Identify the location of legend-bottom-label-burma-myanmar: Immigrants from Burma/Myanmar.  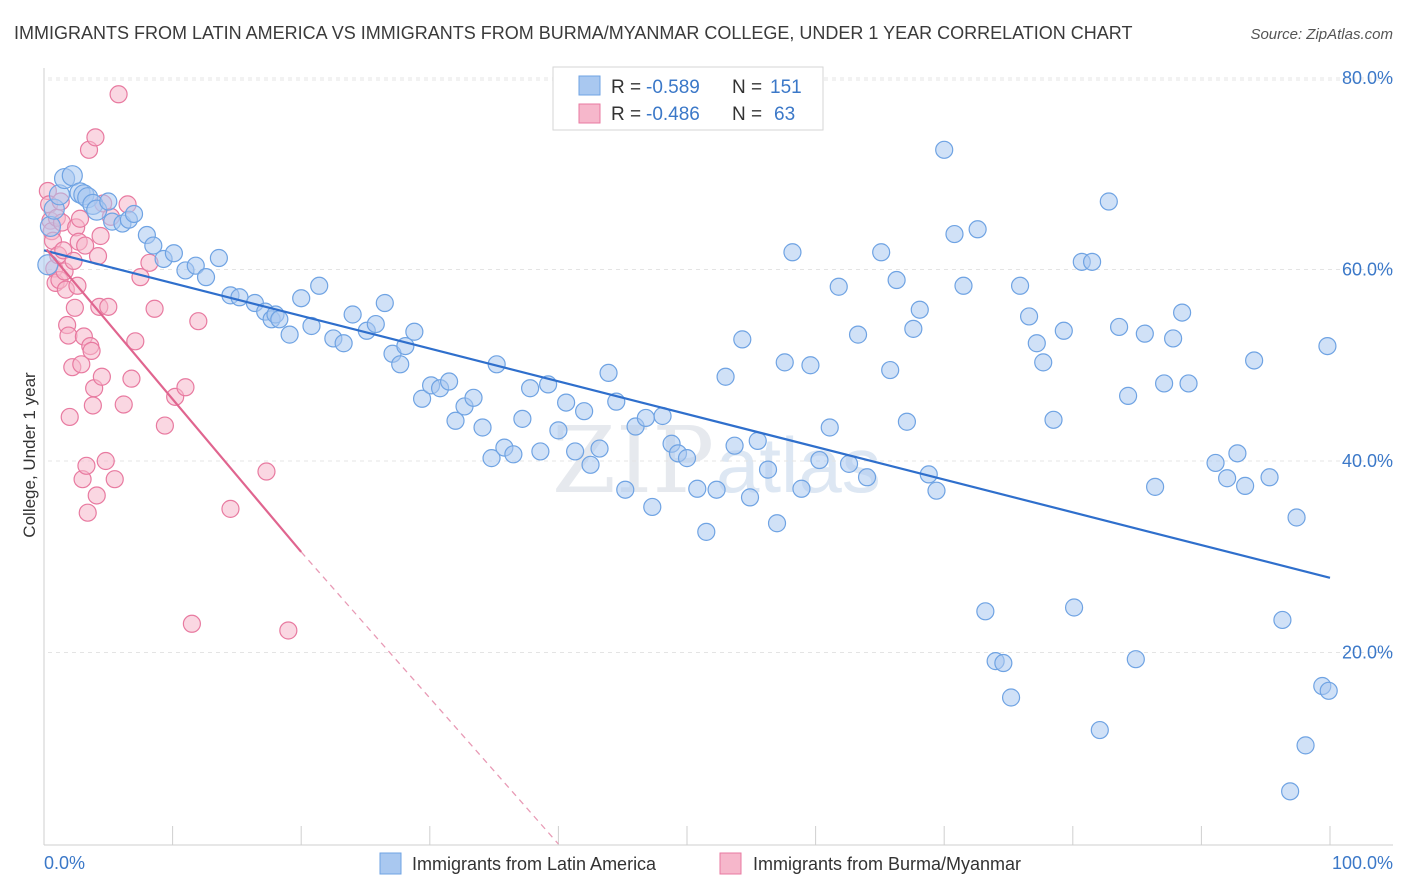
(887, 864).